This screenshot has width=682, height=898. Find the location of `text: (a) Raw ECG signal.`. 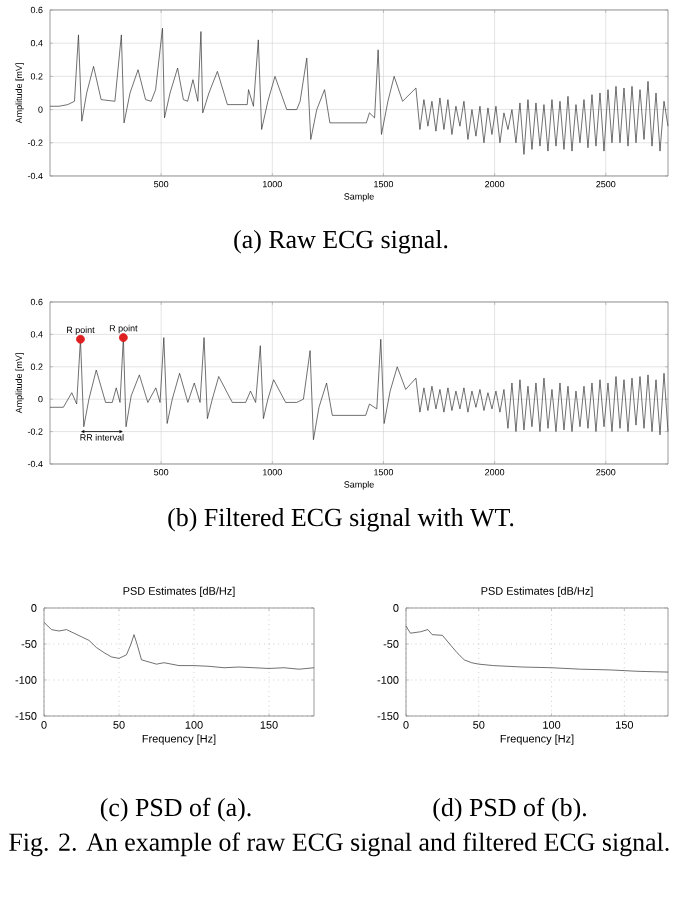

text: (a) Raw ECG signal. is located at coordinates (341, 242).